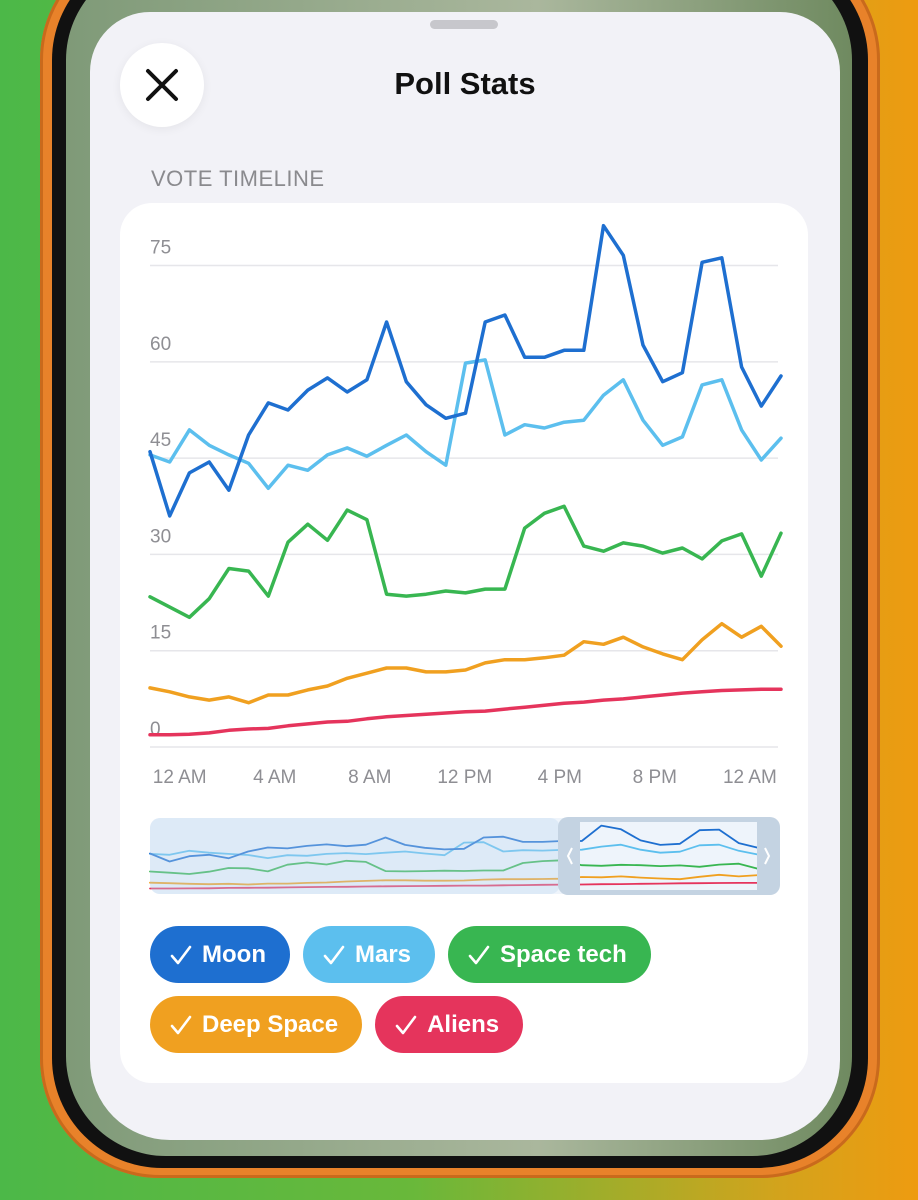  I want to click on legend-chip: Space tech, so click(549, 954).